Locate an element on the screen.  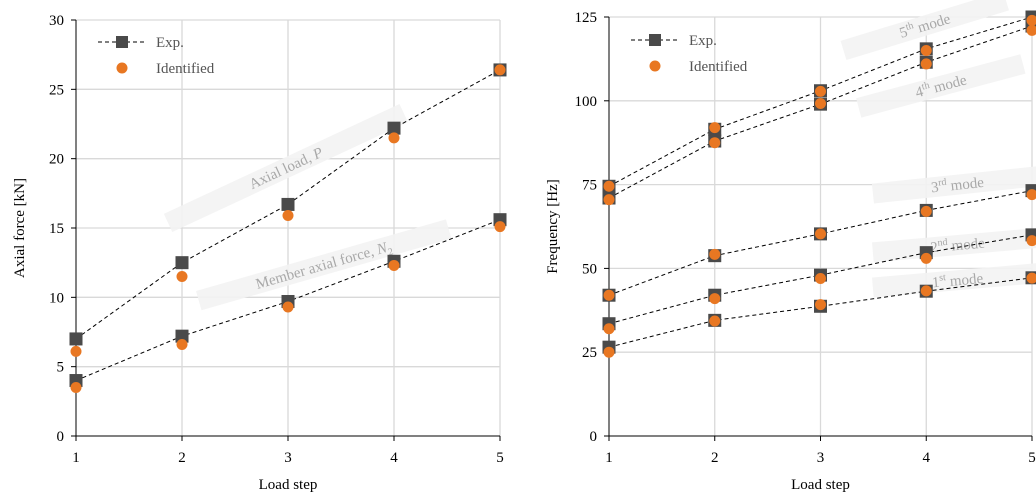
annotation-subscript: 2 is located at coordinates (391, 252).